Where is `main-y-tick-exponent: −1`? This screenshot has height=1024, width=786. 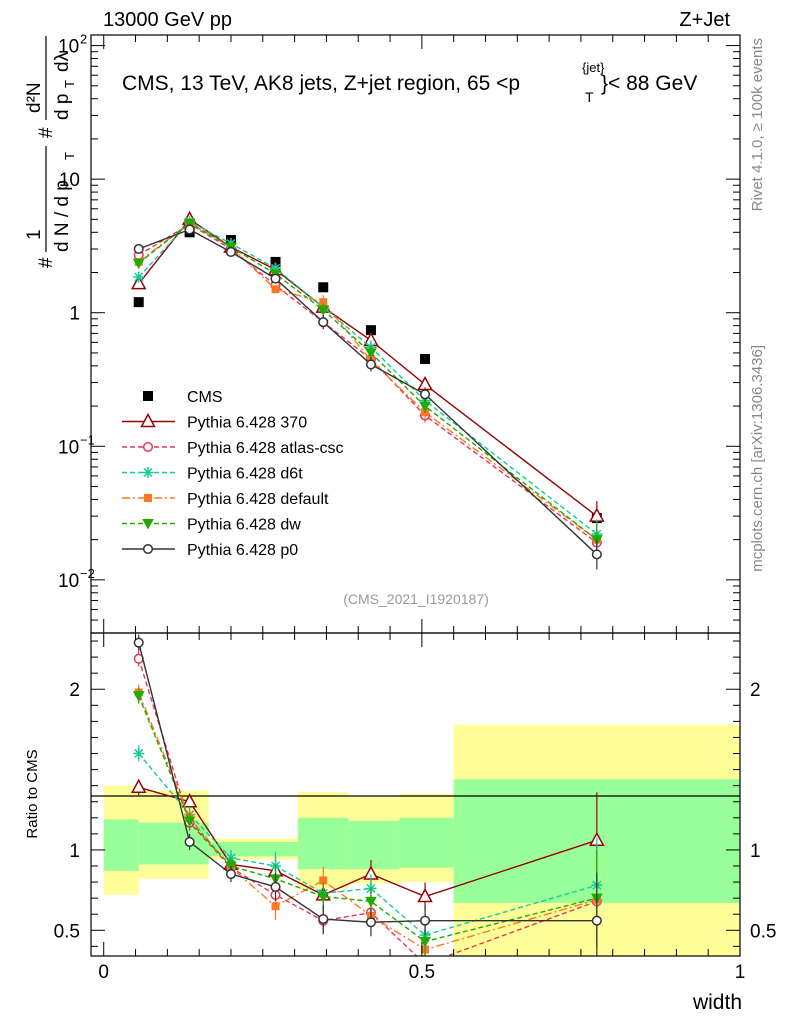
main-y-tick-exponent: −1 is located at coordinates (87, 439).